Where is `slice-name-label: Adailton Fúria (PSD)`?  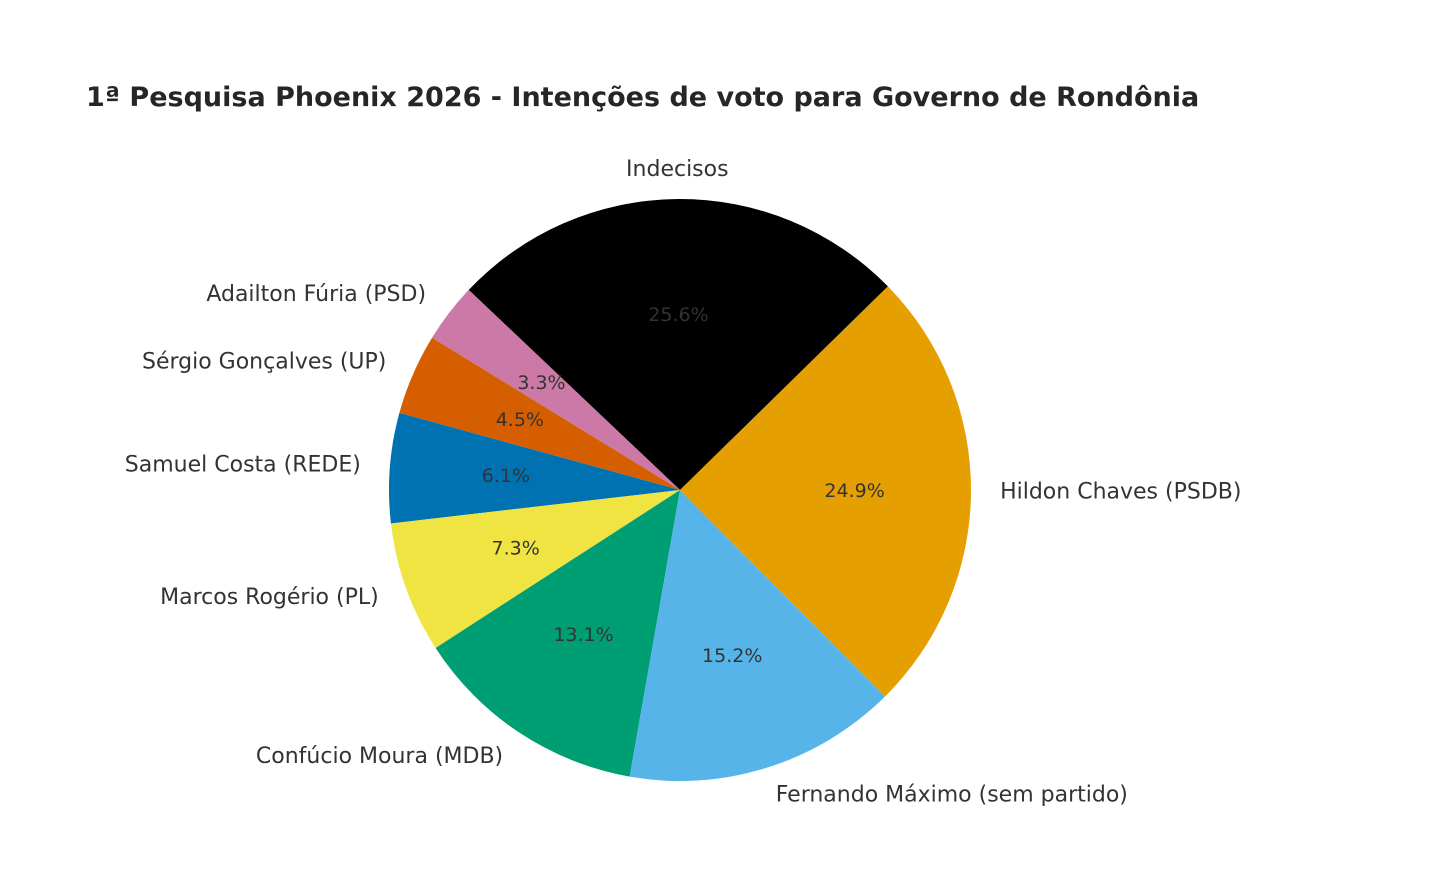 slice-name-label: Adailton Fúria (PSD) is located at coordinates (316, 294).